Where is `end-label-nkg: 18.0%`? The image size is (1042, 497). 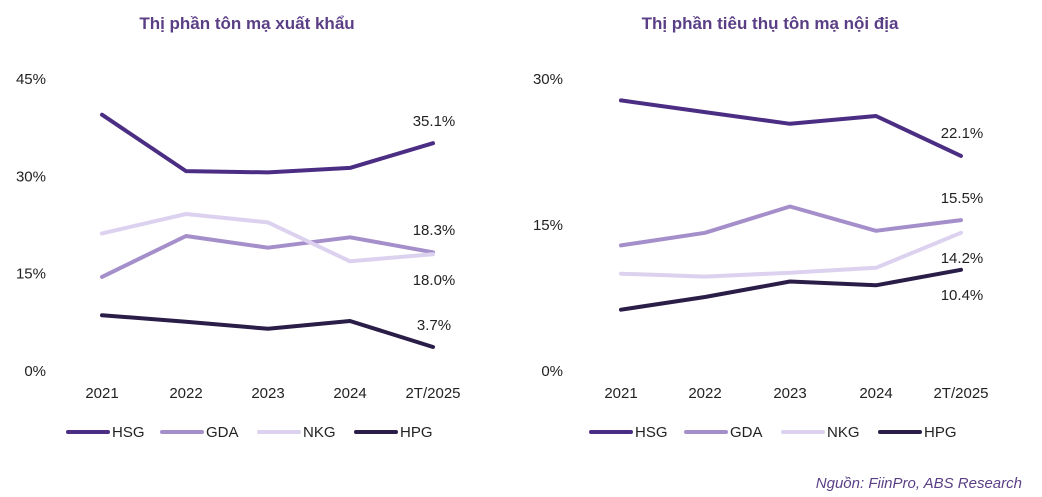 end-label-nkg: 18.0% is located at coordinates (434, 280).